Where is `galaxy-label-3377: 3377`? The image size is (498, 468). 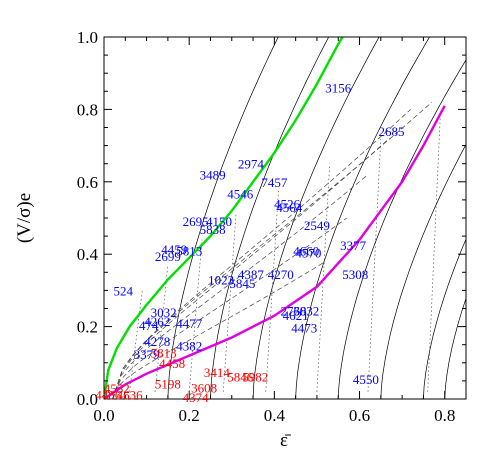 galaxy-label-3377: 3377 is located at coordinates (353, 245).